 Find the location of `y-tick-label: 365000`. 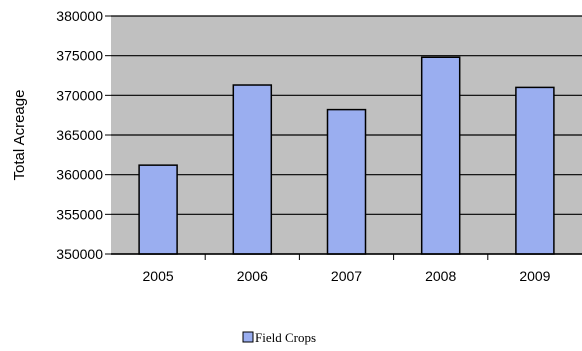

y-tick-label: 365000 is located at coordinates (79, 135).